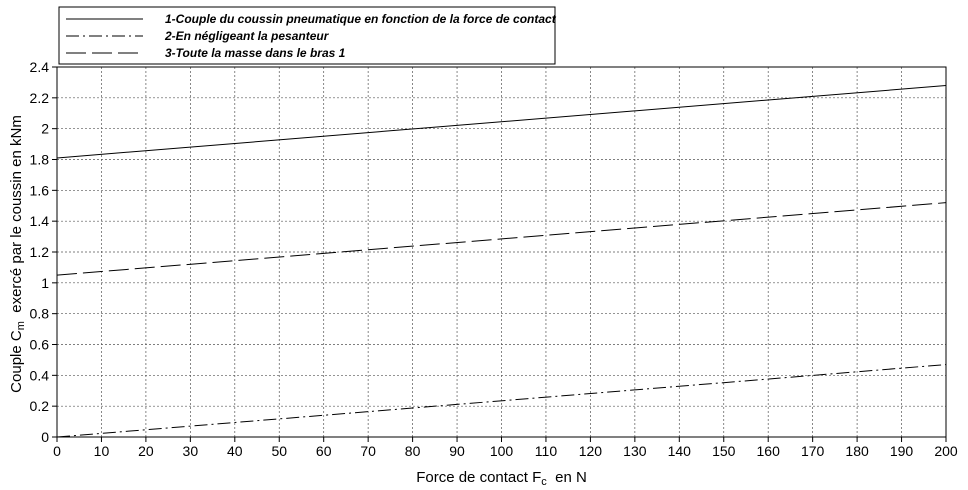 This screenshot has width=968, height=490. What do you see at coordinates (247, 36) in the screenshot?
I see `legend-label-2: 2-En négligeant la pesanteur` at bounding box center [247, 36].